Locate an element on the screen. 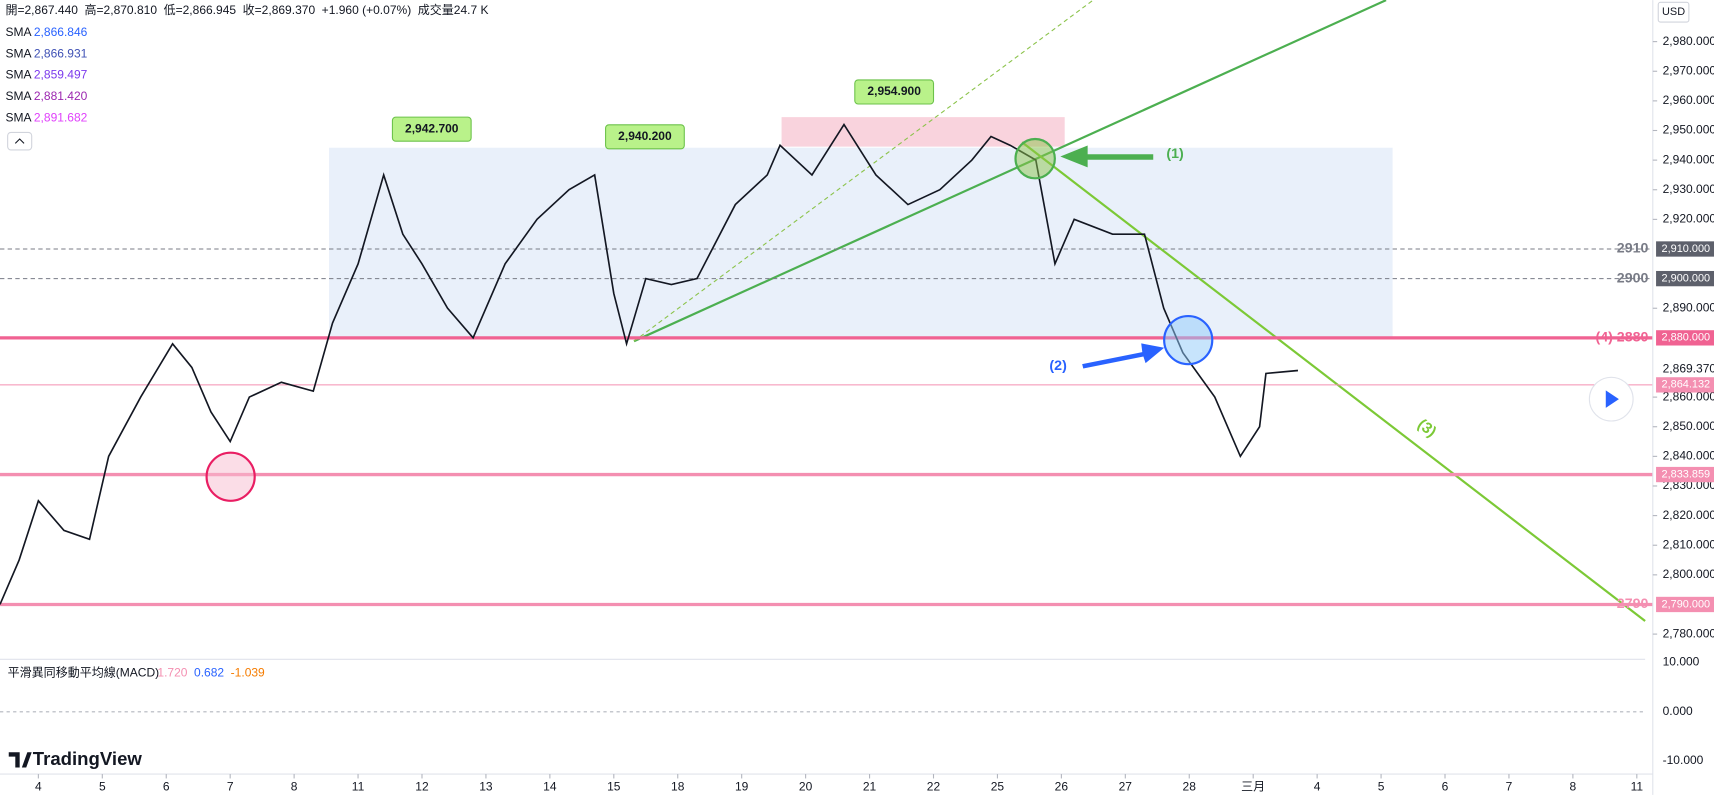 The height and width of the screenshot is (800, 1714). currency: USD is located at coordinates (1673, 12).